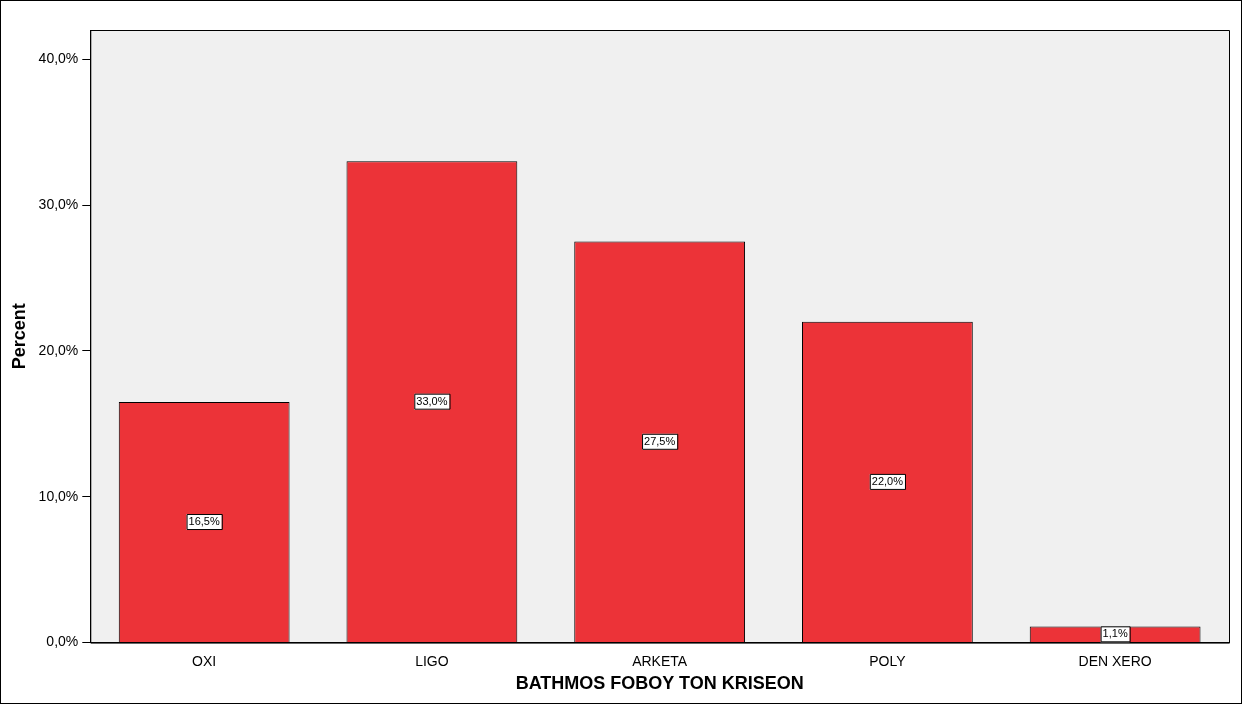 The height and width of the screenshot is (704, 1242). What do you see at coordinates (660, 440) in the screenshot?
I see `data-label: 27,5%` at bounding box center [660, 440].